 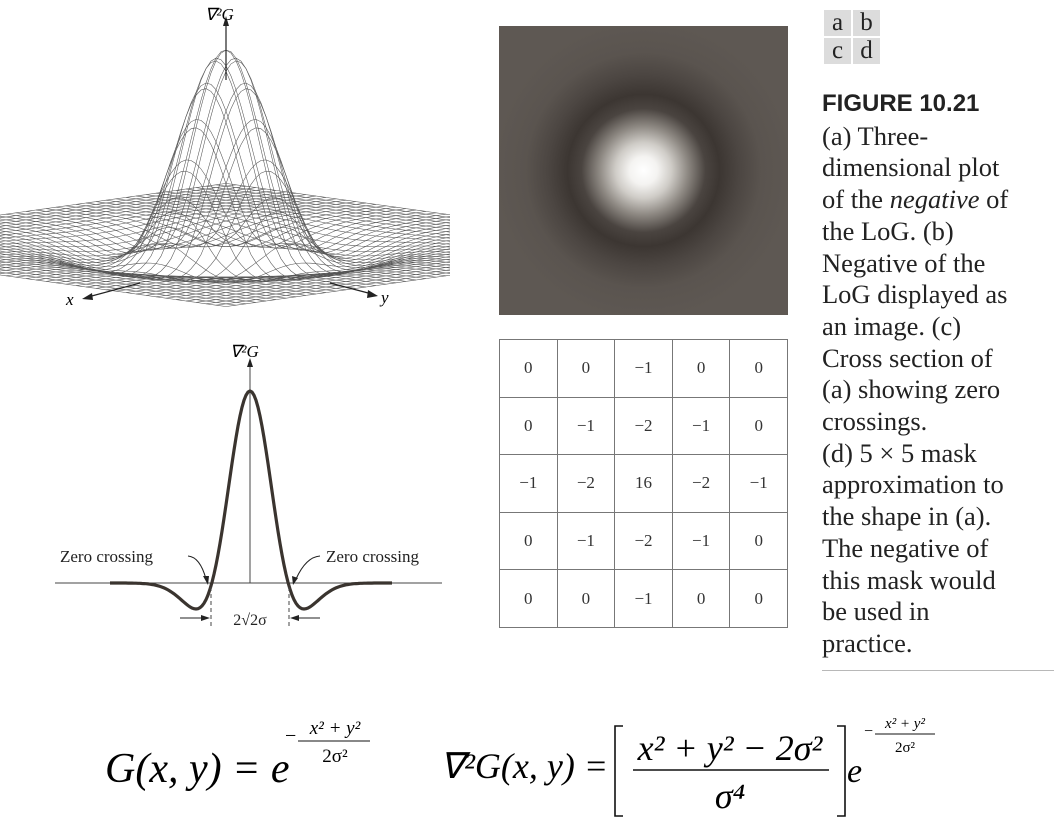 What do you see at coordinates (915, 199) in the screenshot?
I see `caption-line: of the negative of` at bounding box center [915, 199].